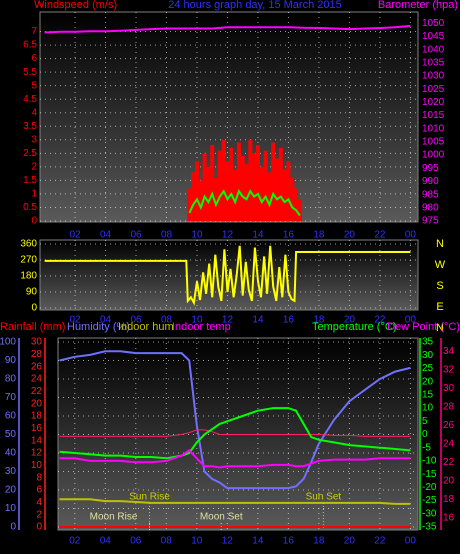 Image resolution: width=460 pixels, height=554 pixels. Describe the element at coordinates (39, 502) in the screenshot. I see `y-tick-label: 4` at that location.